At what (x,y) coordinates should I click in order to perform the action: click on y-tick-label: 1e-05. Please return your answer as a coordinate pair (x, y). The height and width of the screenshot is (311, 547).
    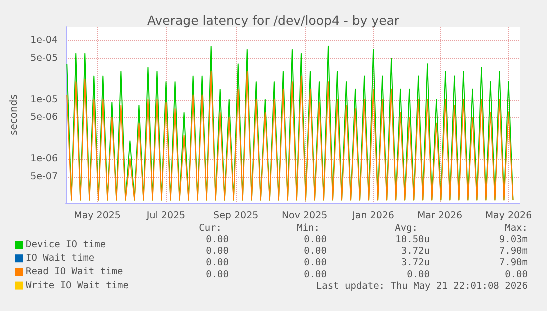
    Looking at the image, I should click on (44, 100).